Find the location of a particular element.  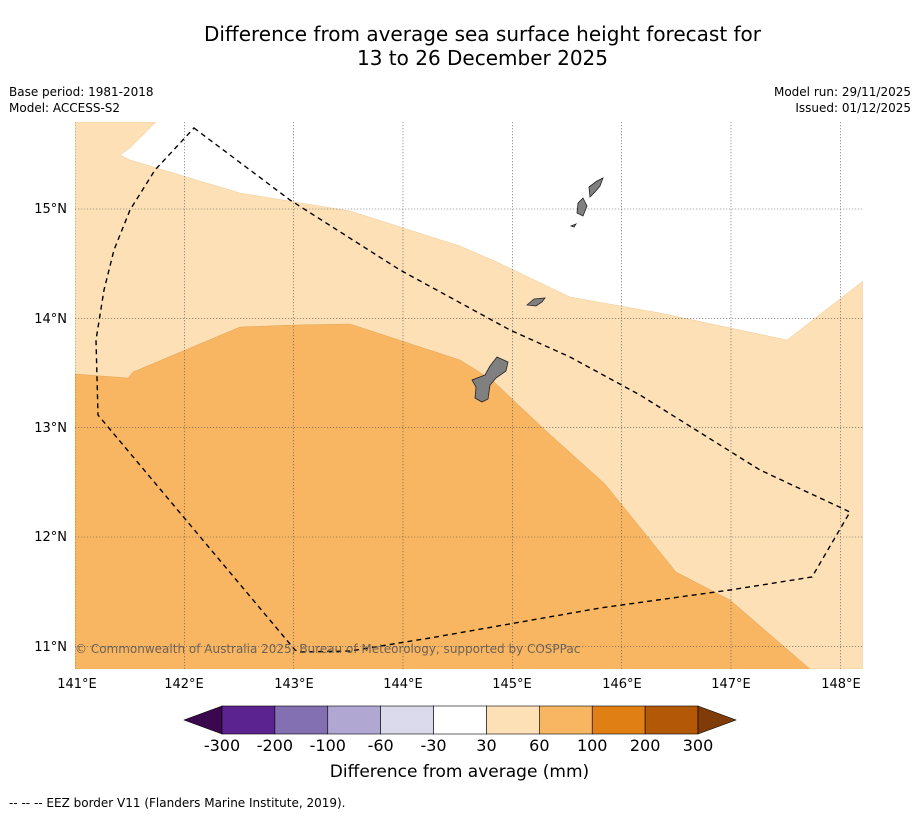

colorbar-tick-label: 300 is located at coordinates (698, 745).